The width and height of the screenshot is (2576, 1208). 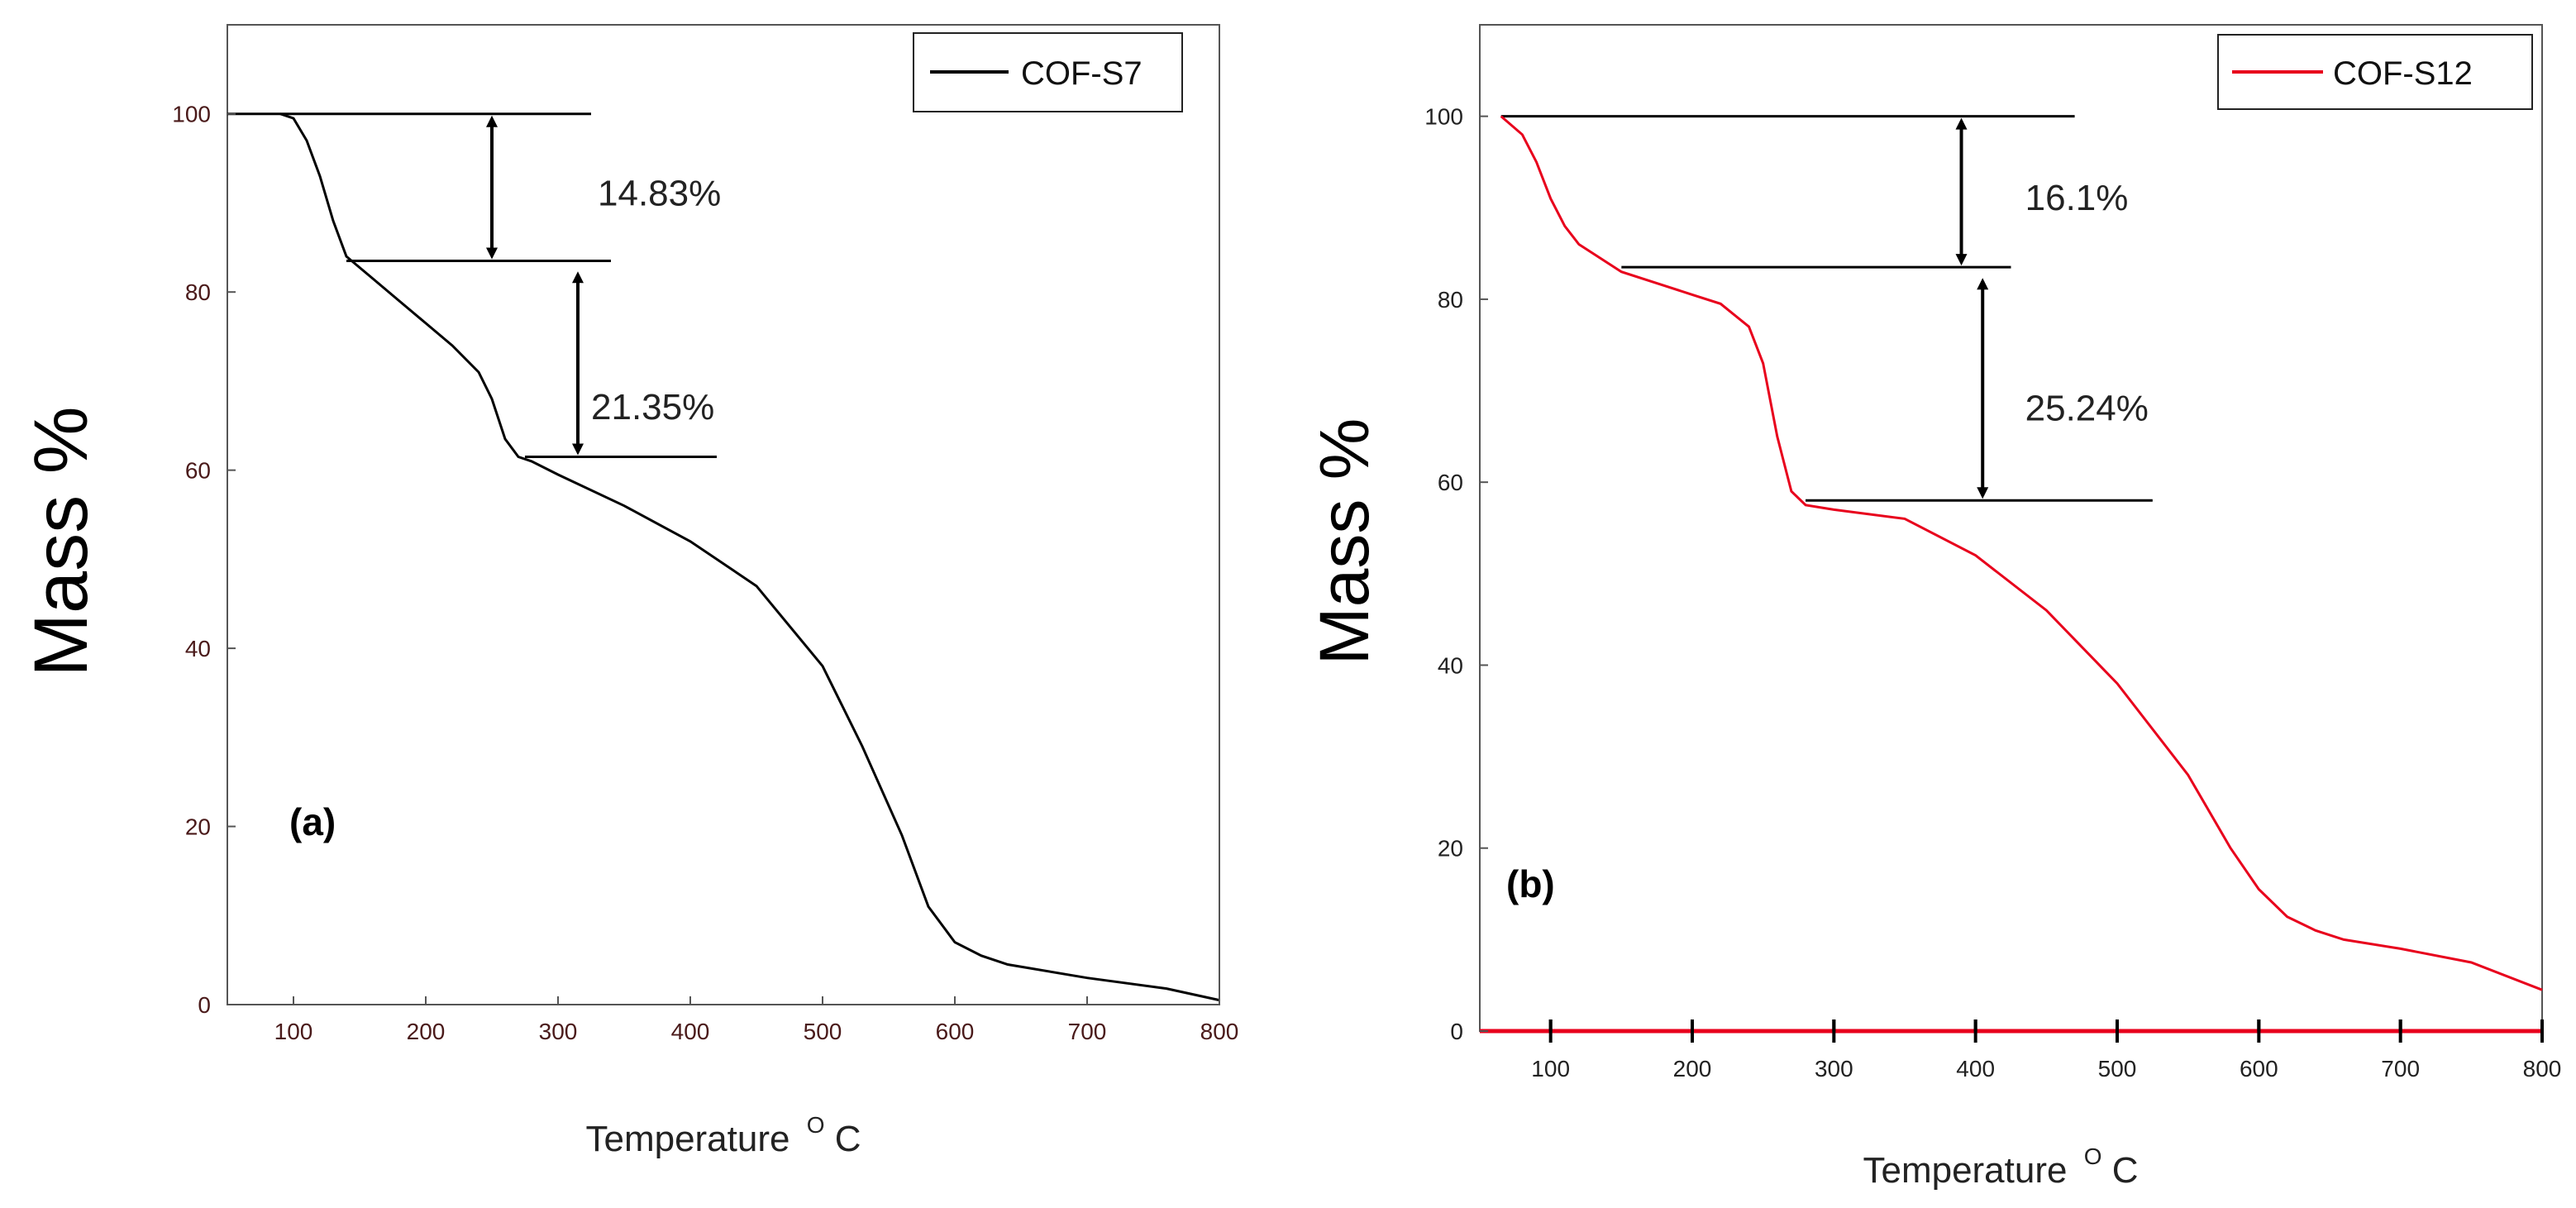 I want to click on annotation-label: 25.24%, so click(x=2087, y=409).